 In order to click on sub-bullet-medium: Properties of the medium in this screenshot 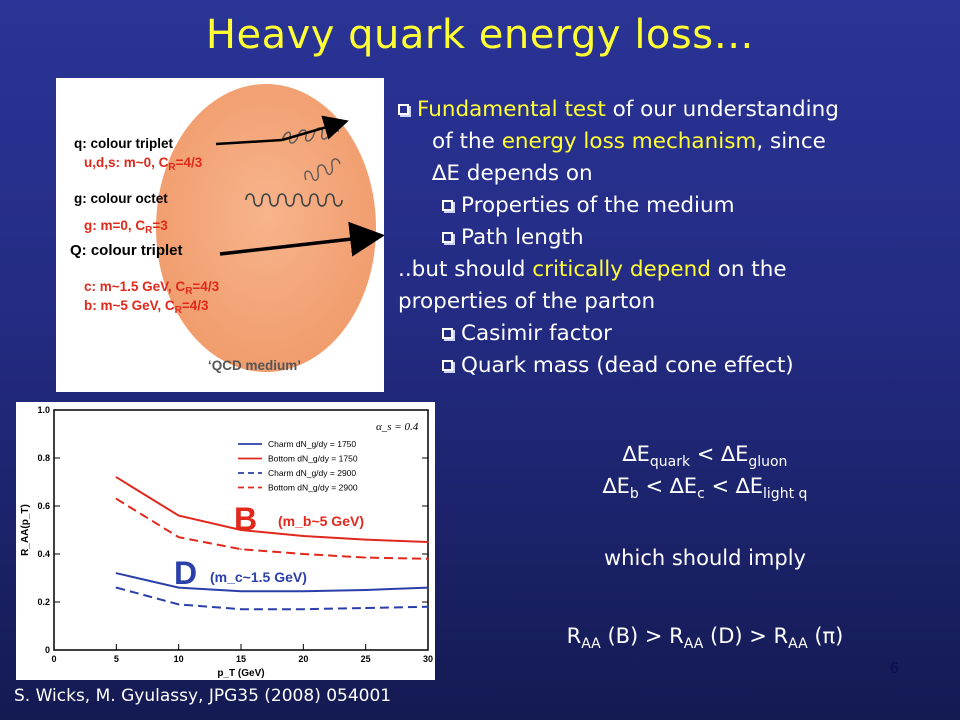, I will do `click(588, 206)`.